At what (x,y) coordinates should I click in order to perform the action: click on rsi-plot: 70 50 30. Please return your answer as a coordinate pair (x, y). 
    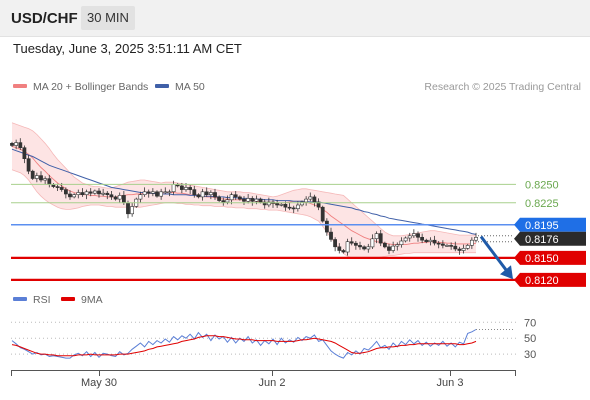
    Looking at the image, I should click on (273, 339).